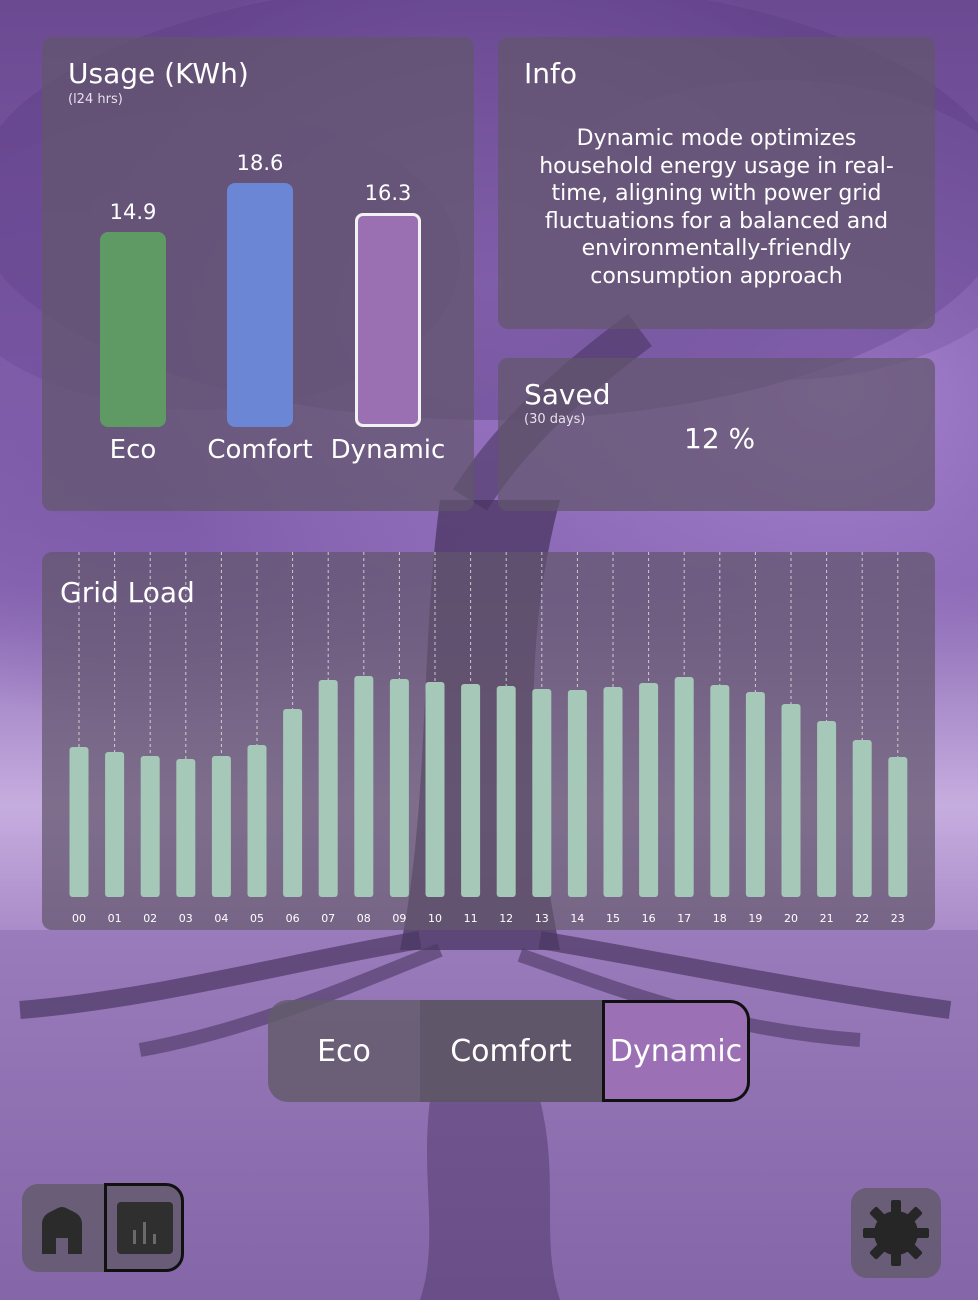  Describe the element at coordinates (260, 163) in the screenshot. I see `usage-value-label: 18.6` at that location.